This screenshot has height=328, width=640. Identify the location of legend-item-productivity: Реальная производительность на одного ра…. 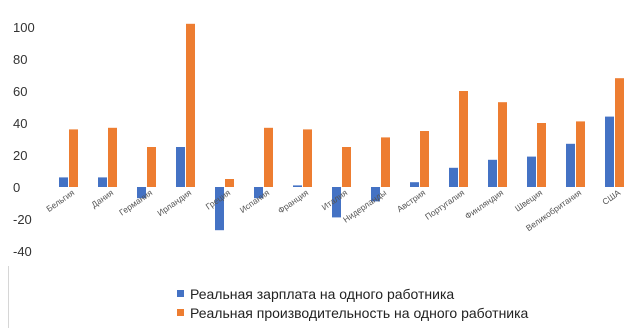
(352, 312).